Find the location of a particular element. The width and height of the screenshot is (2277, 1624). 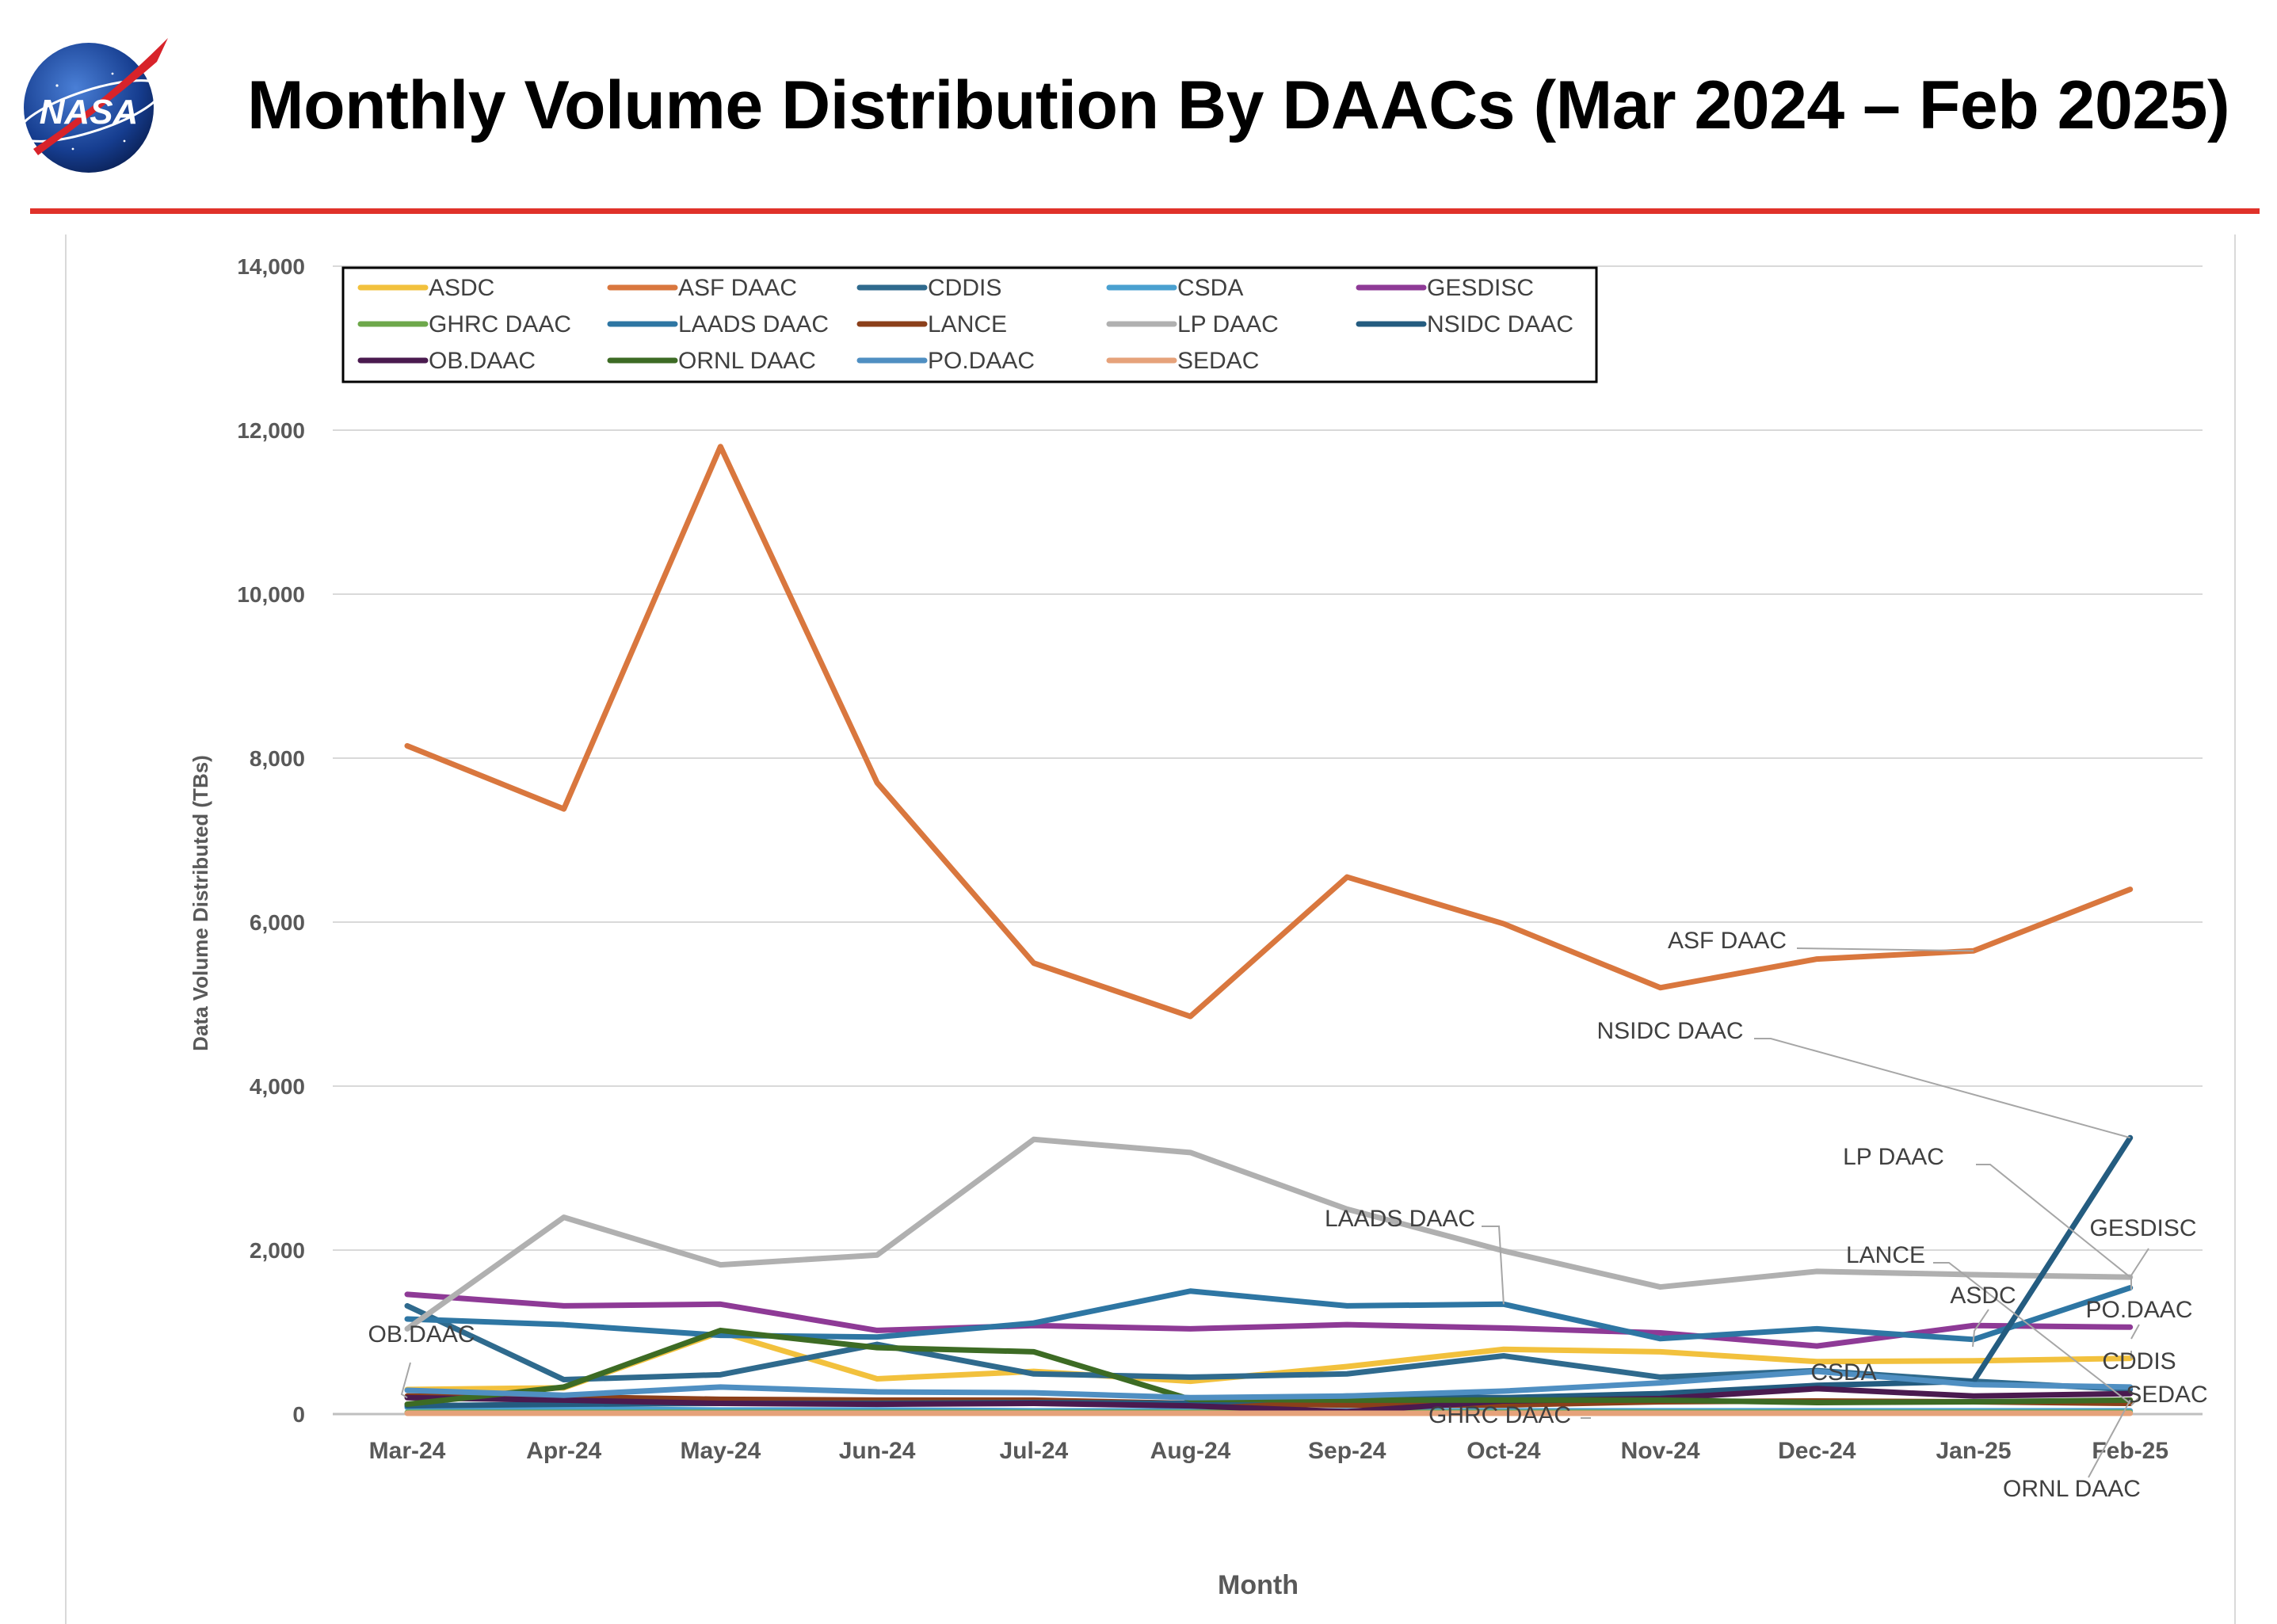

annotation-laads-daac: LAADS DAAC is located at coordinates (1400, 1219).